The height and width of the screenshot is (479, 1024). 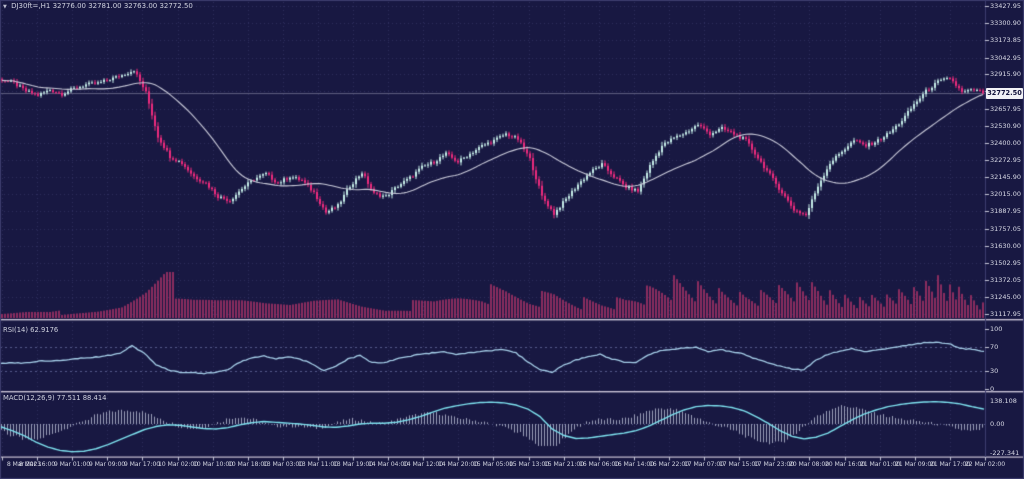 I want to click on time-axis-label: 17 Mar 07:00, so click(x=704, y=464).